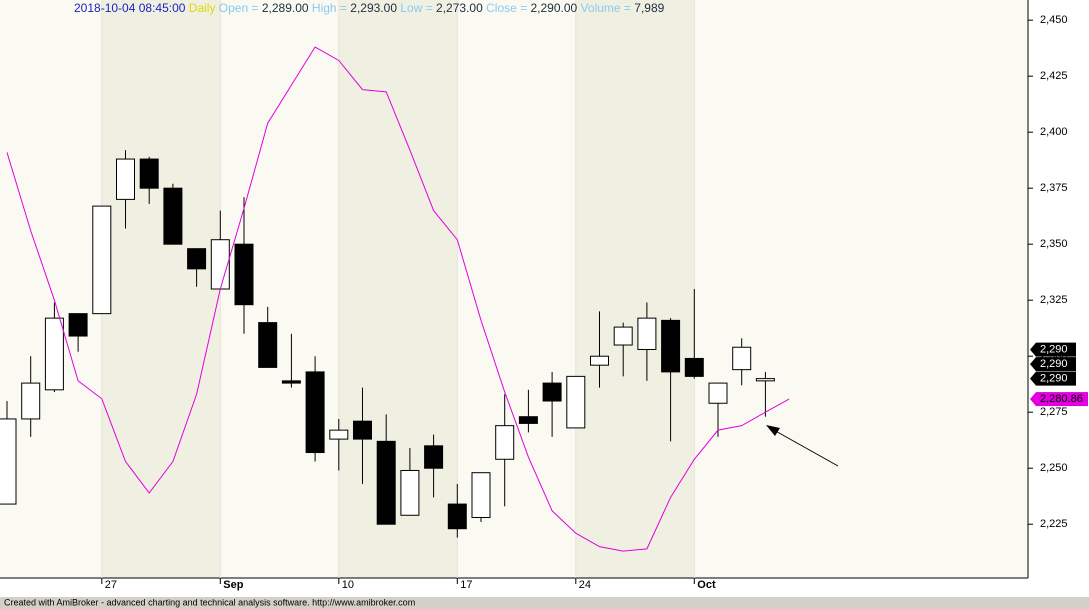 The height and width of the screenshot is (609, 1089). I want to click on footer-bar, so click(544, 603).